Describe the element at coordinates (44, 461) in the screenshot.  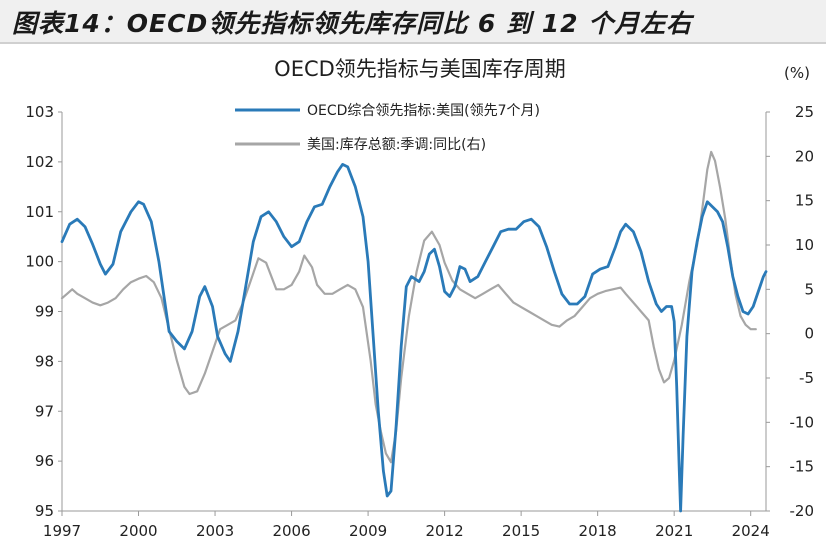
I see `left-tick-label: 96` at that location.